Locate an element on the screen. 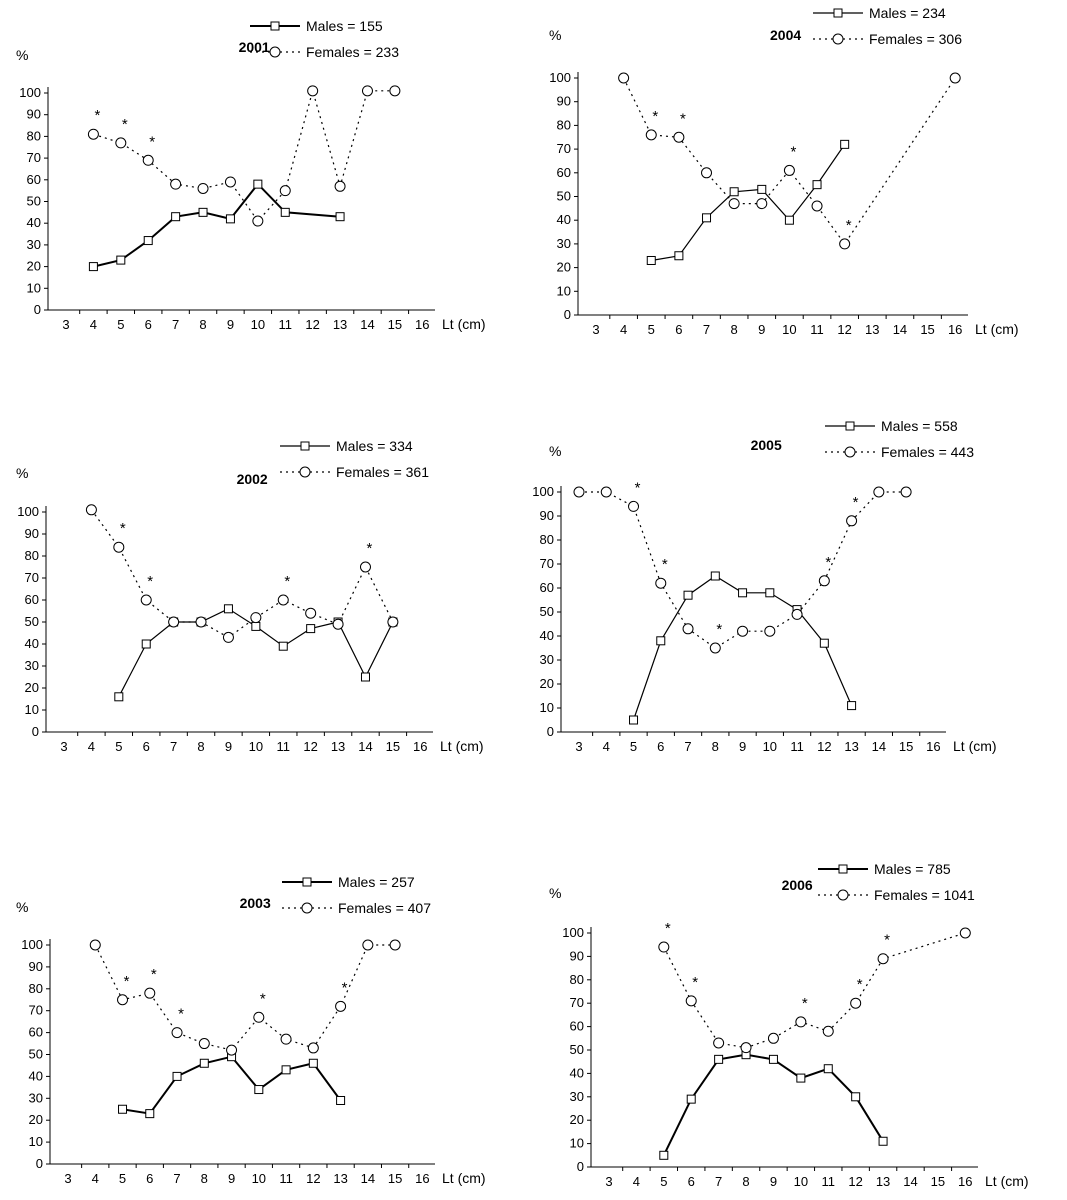  x-tick-label: 15 is located at coordinates (395, 1178).